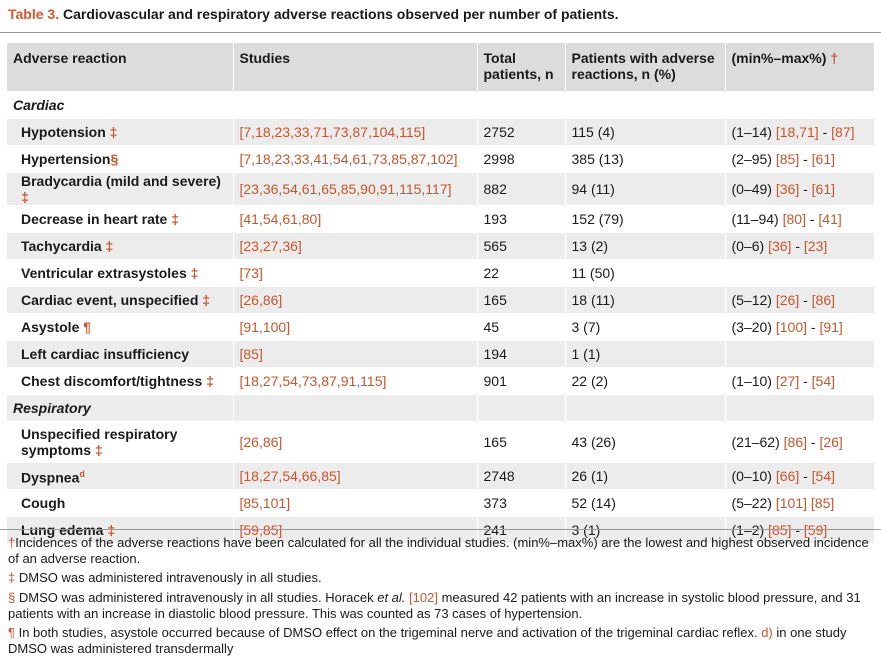 This screenshot has height=668, width=881. What do you see at coordinates (787, 158) in the screenshot?
I see `range-min-ref: [85]` at bounding box center [787, 158].